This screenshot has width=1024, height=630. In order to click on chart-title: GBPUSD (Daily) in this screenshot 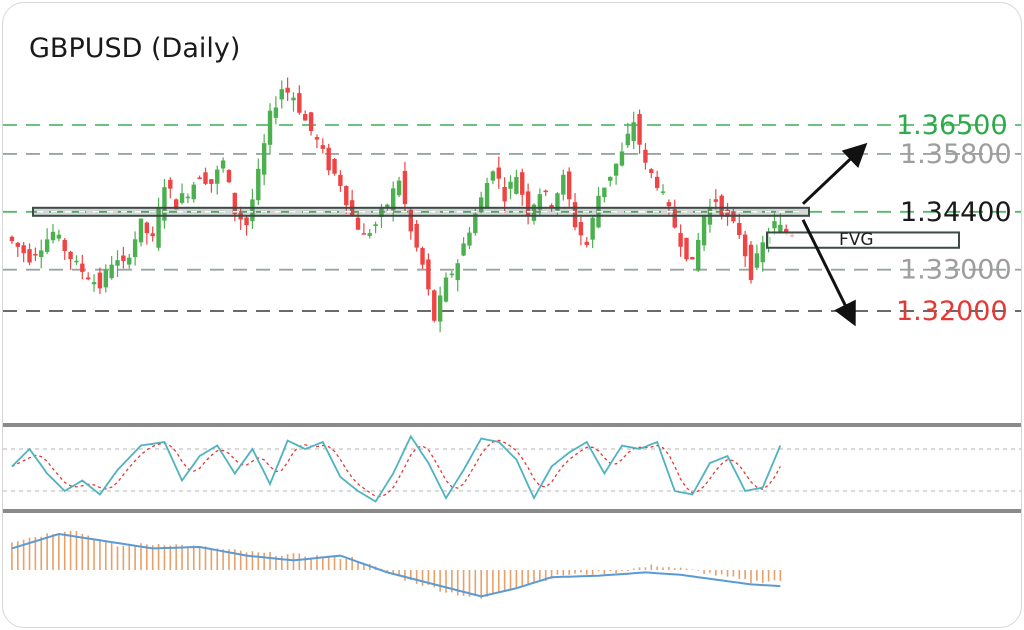, I will do `click(134, 48)`.